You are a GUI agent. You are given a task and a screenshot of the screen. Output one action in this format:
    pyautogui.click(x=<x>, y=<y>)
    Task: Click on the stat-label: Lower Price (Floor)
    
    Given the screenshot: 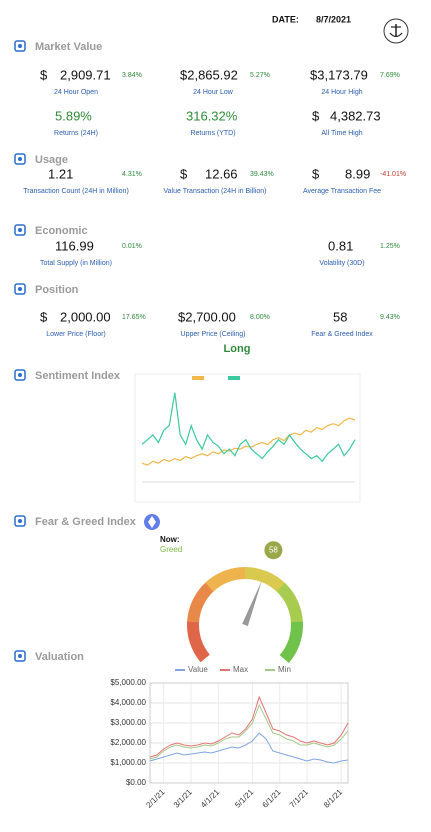 What is the action you would take?
    pyautogui.click(x=76, y=334)
    